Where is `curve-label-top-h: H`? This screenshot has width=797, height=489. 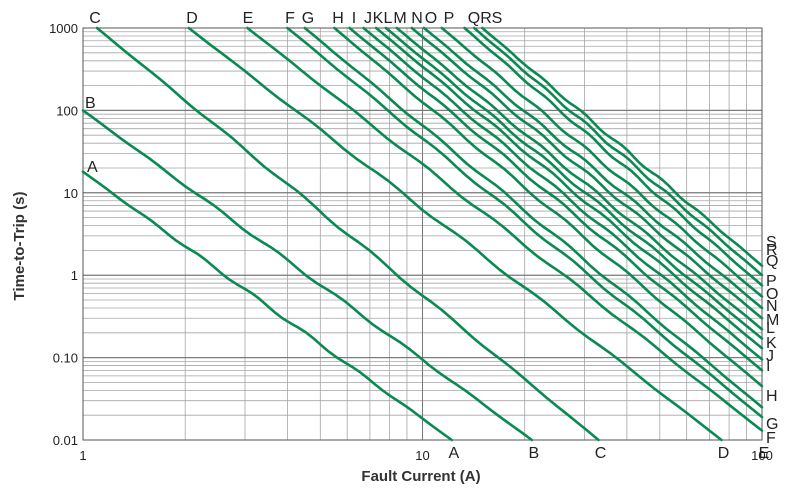 curve-label-top-h: H is located at coordinates (338, 18).